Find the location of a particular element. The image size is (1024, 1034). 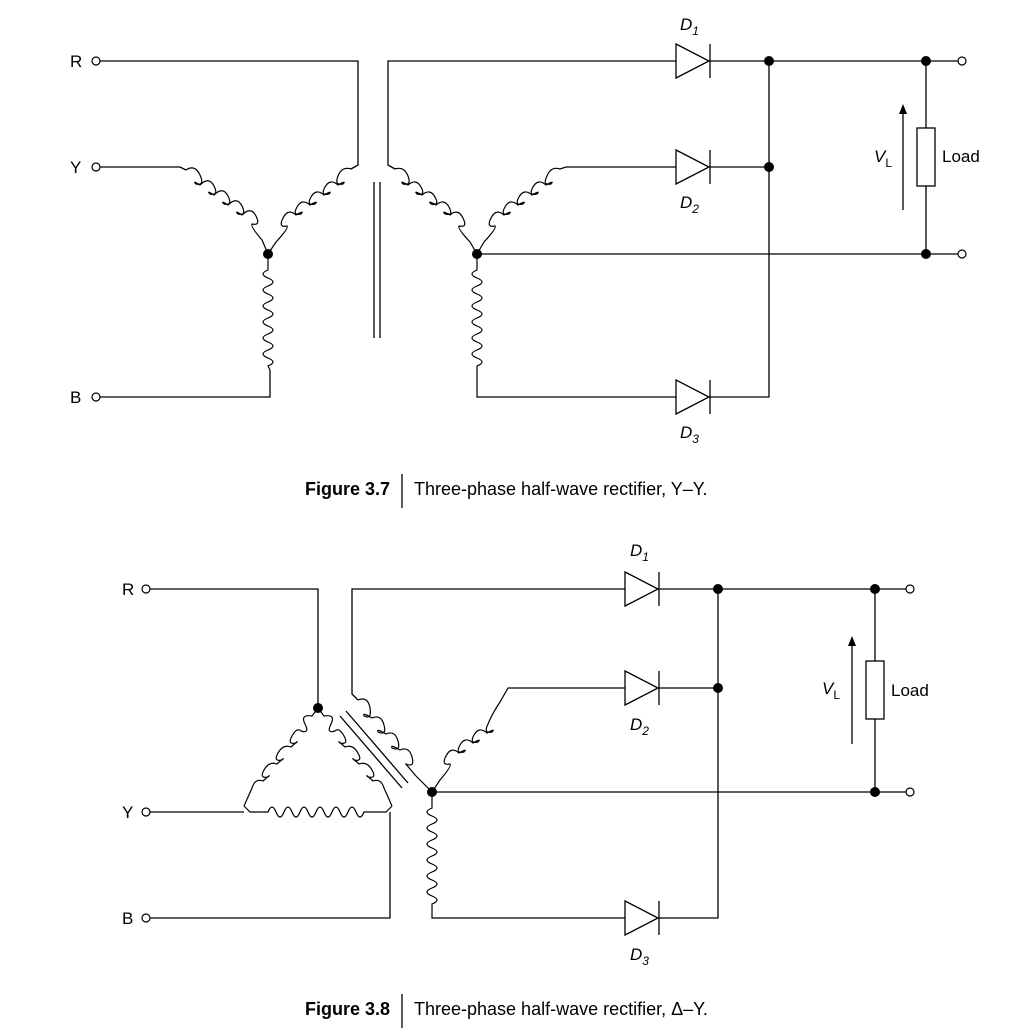

primary-winding-y is located at coordinates (227, 211).